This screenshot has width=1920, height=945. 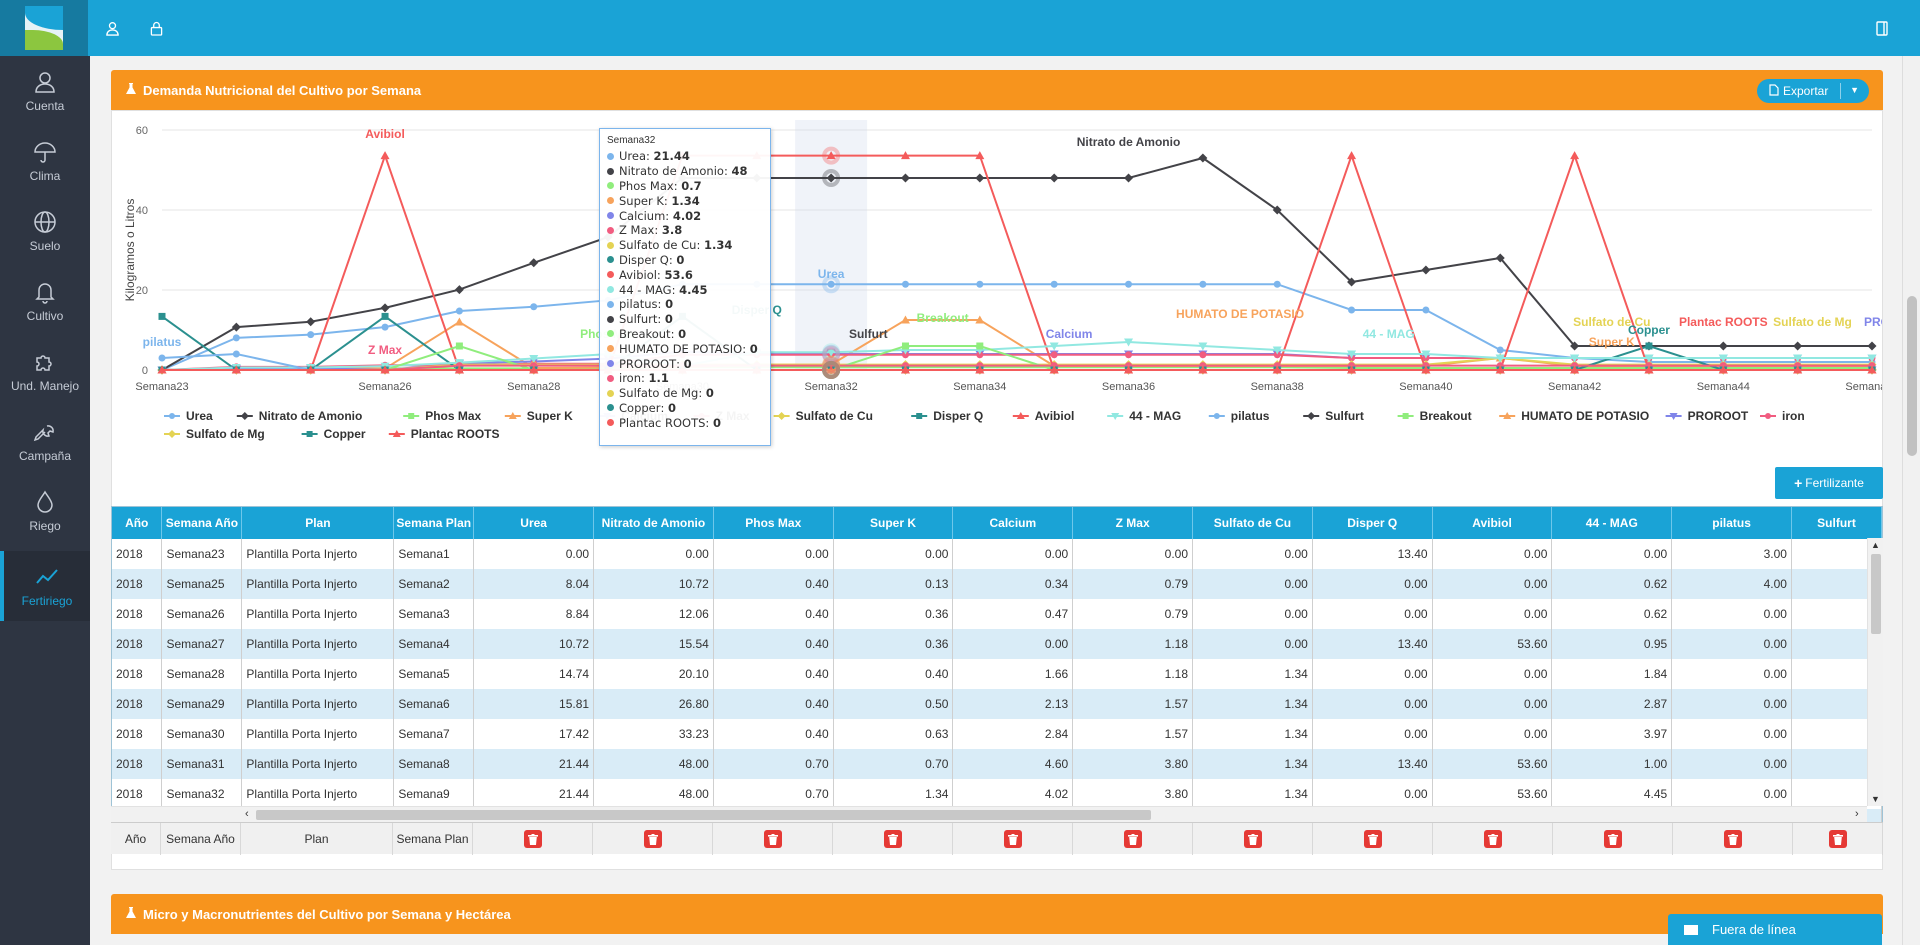 What do you see at coordinates (45, 371) in the screenshot?
I see `sidebar-item-und-manejo: Und. Manejo` at bounding box center [45, 371].